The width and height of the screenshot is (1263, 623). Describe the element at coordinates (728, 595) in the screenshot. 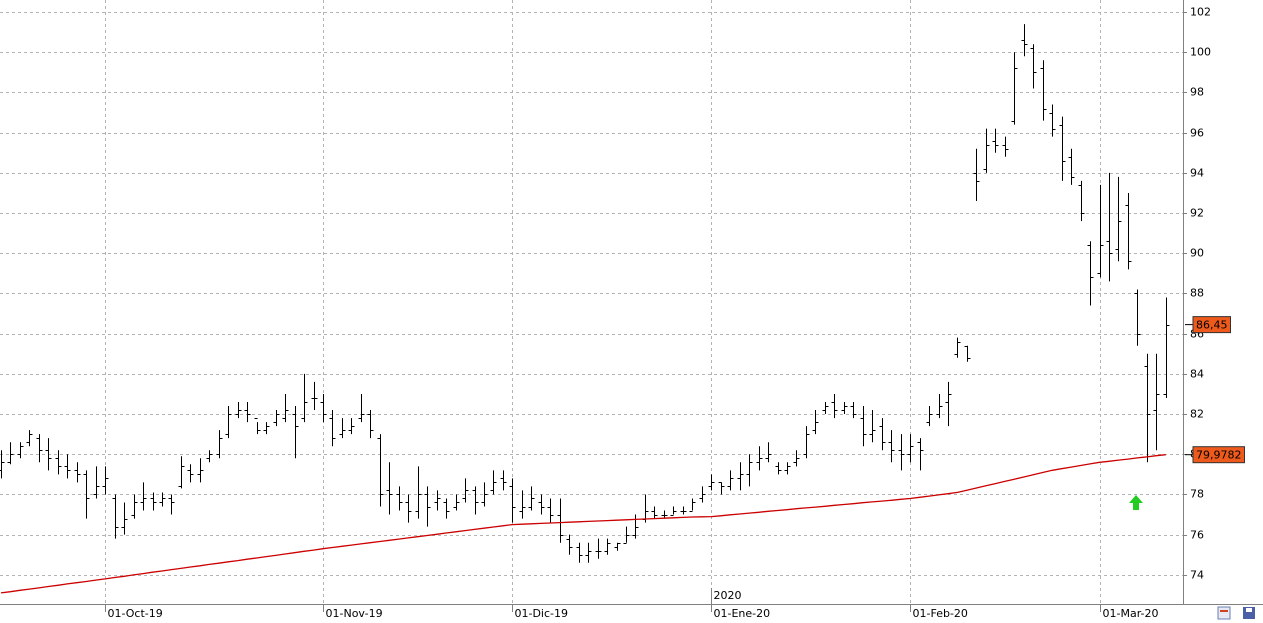

I see `annotation: 2020` at that location.